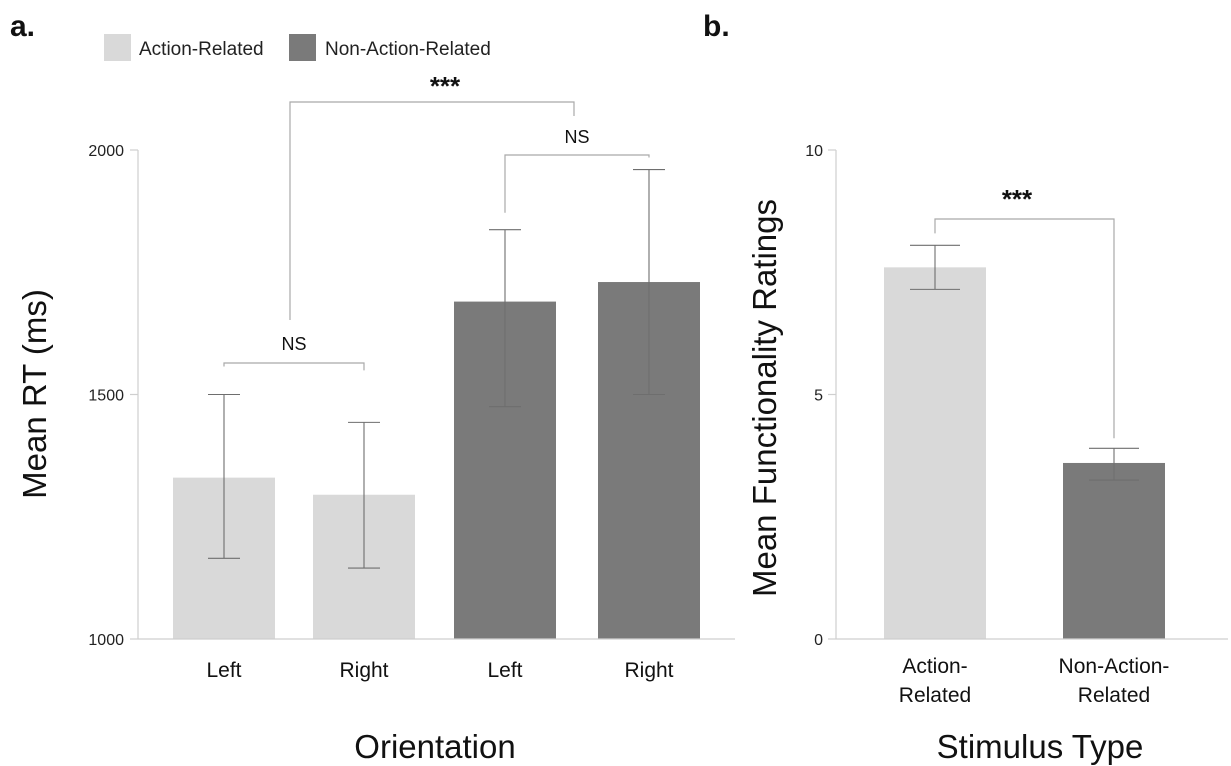 This screenshot has height=766, width=1231. Describe the element at coordinates (1114, 550) in the screenshot. I see `bar-non-action-related` at that location.